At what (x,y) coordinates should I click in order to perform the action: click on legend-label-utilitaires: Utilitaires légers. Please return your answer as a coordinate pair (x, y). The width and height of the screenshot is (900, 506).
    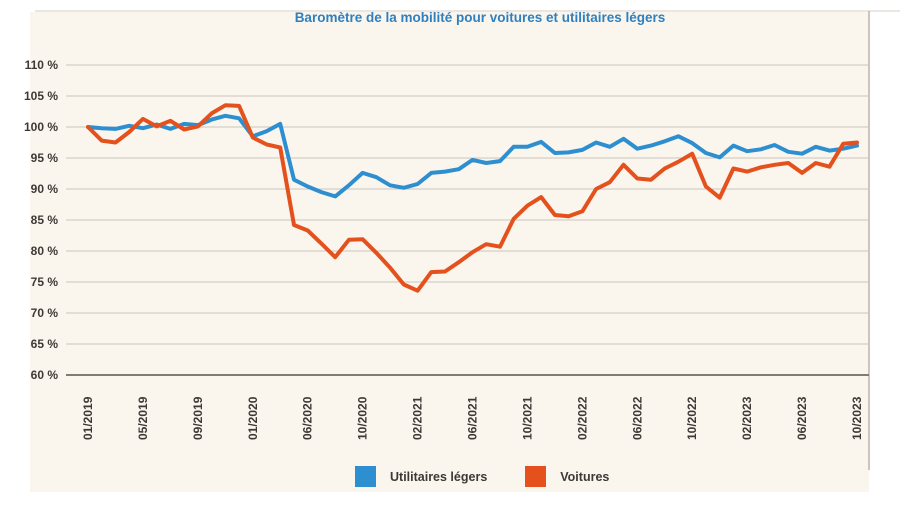
    Looking at the image, I should click on (439, 476).